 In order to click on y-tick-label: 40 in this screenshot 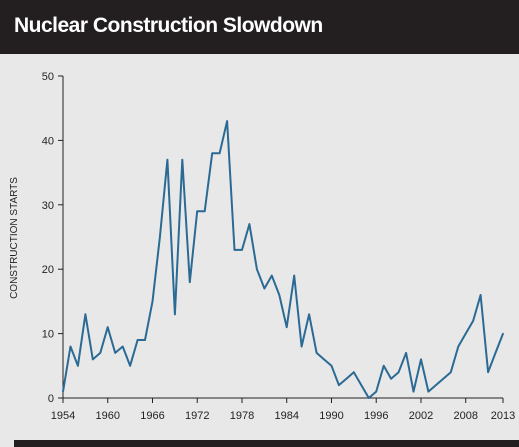, I will do `click(48, 141)`.